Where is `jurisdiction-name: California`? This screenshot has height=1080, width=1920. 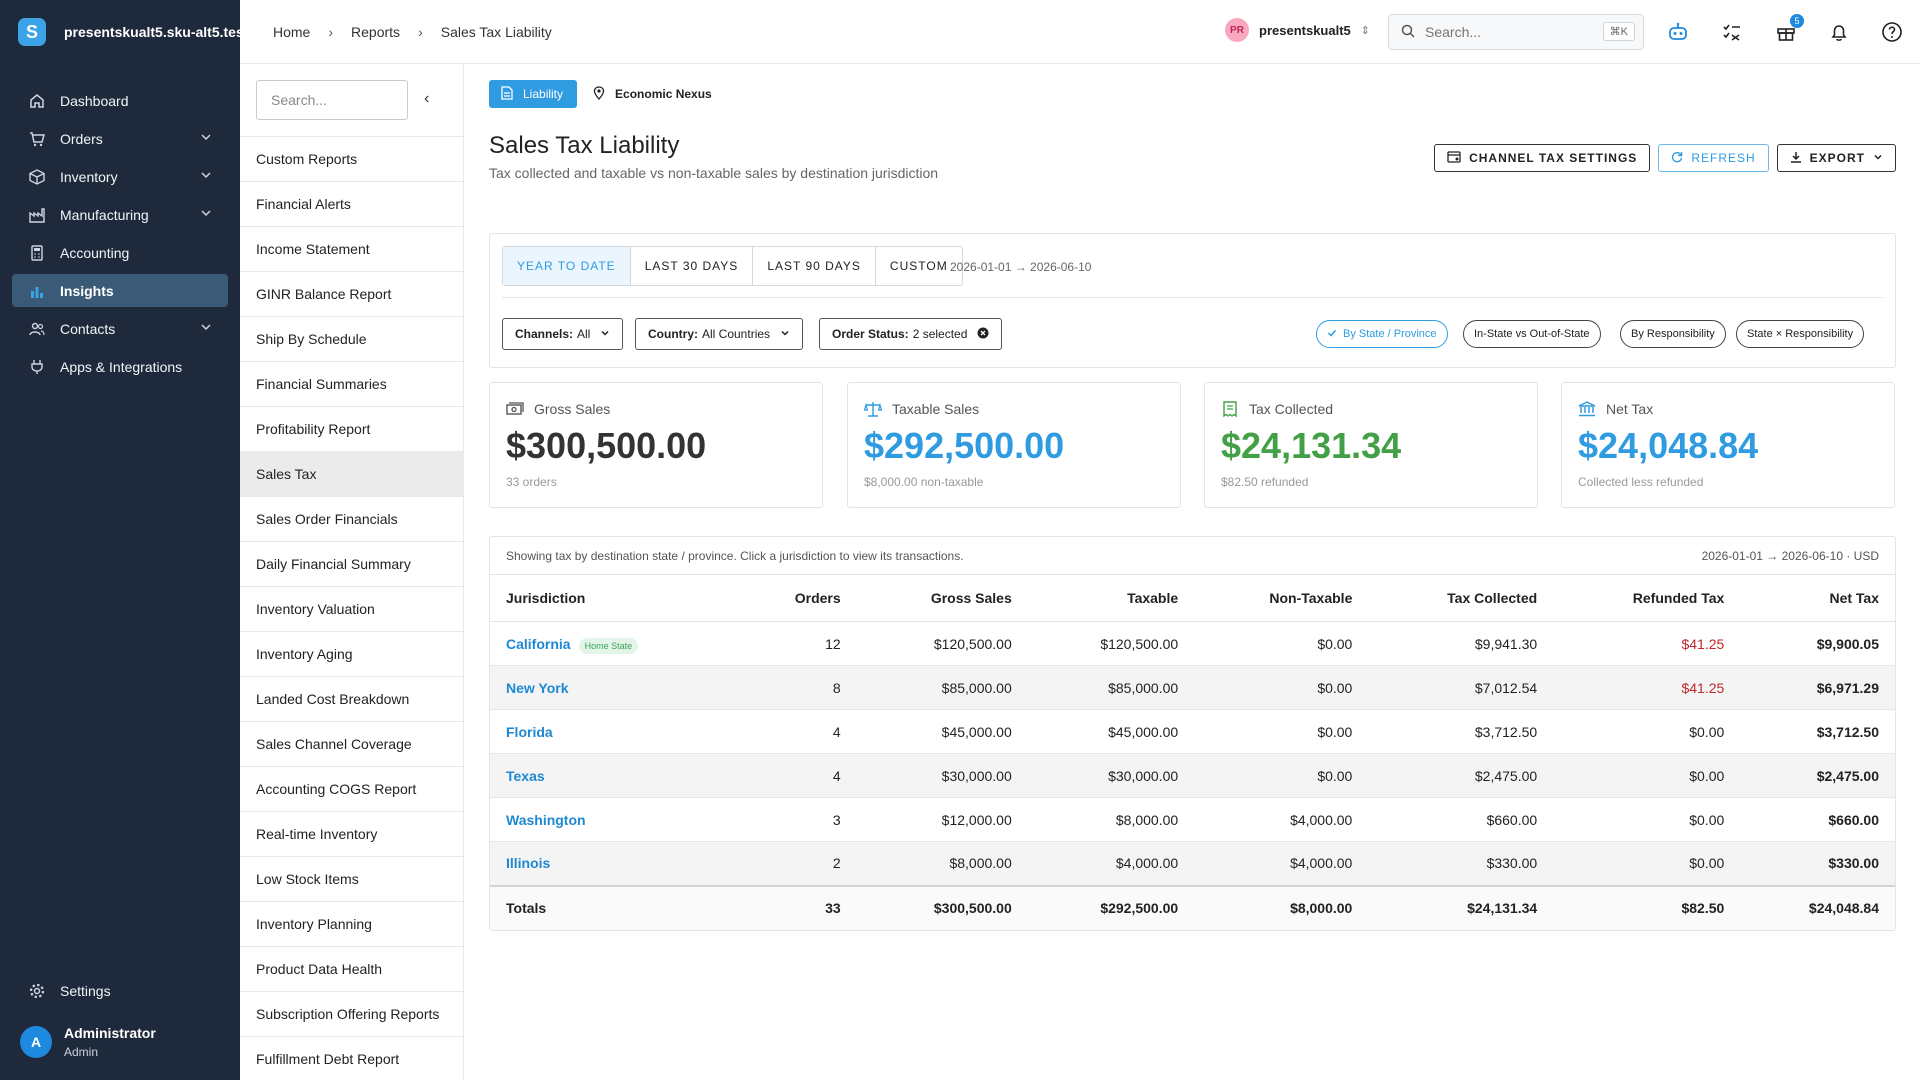 jurisdiction-name: California is located at coordinates (538, 643).